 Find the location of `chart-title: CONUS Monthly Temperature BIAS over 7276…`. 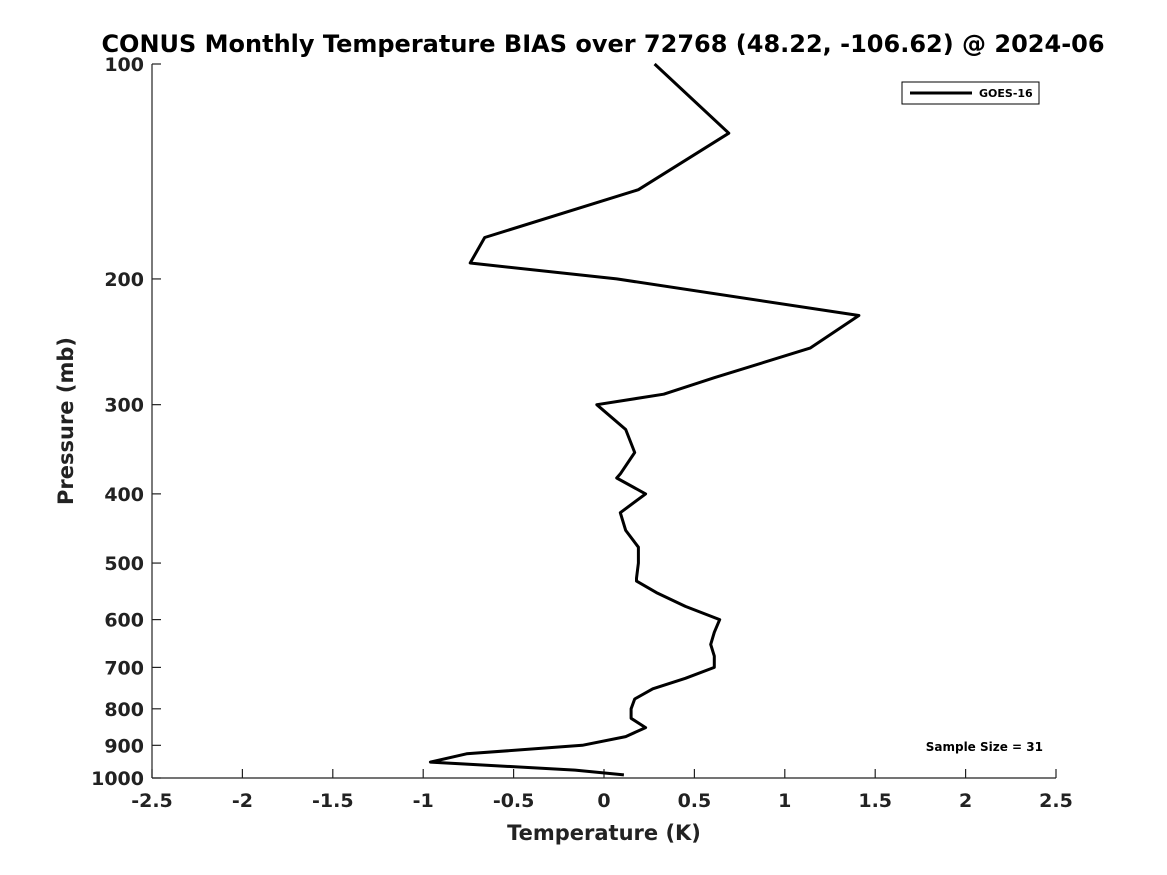

chart-title: CONUS Monthly Temperature BIAS over 7276… is located at coordinates (602, 44).